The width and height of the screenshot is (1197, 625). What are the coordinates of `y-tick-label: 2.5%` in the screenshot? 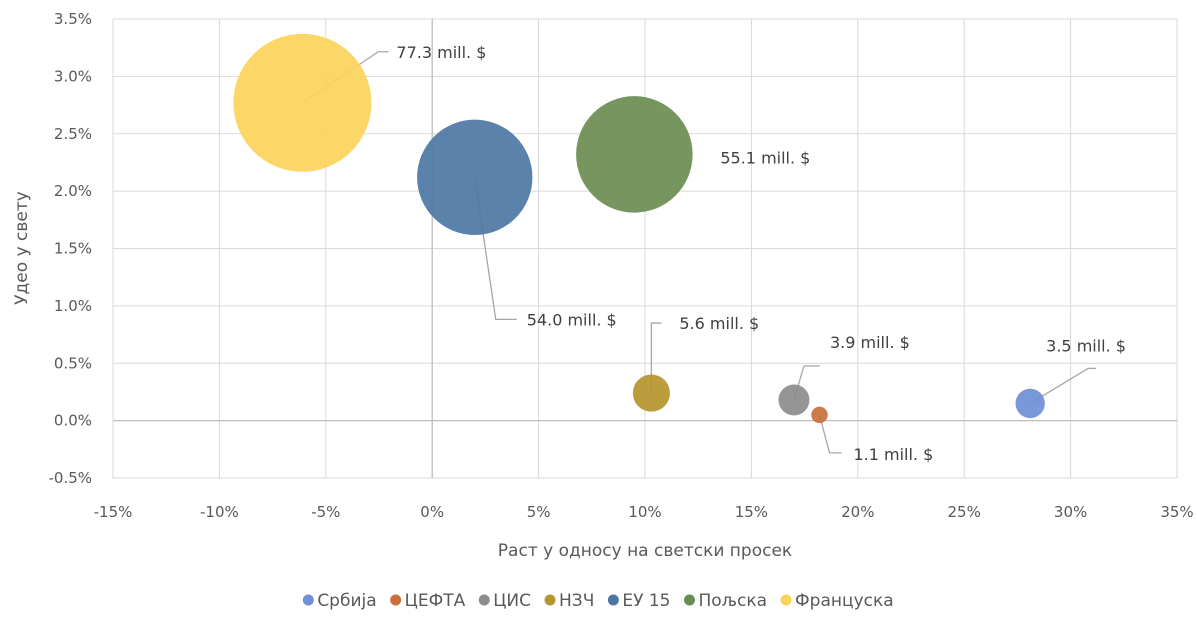 It's located at (73, 134).